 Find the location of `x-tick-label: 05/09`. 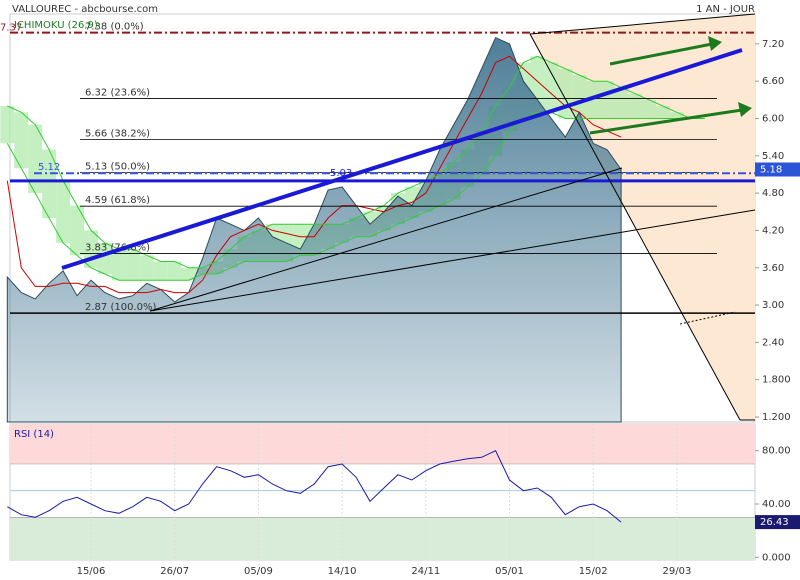

x-tick-label: 05/09 is located at coordinates (258, 571).